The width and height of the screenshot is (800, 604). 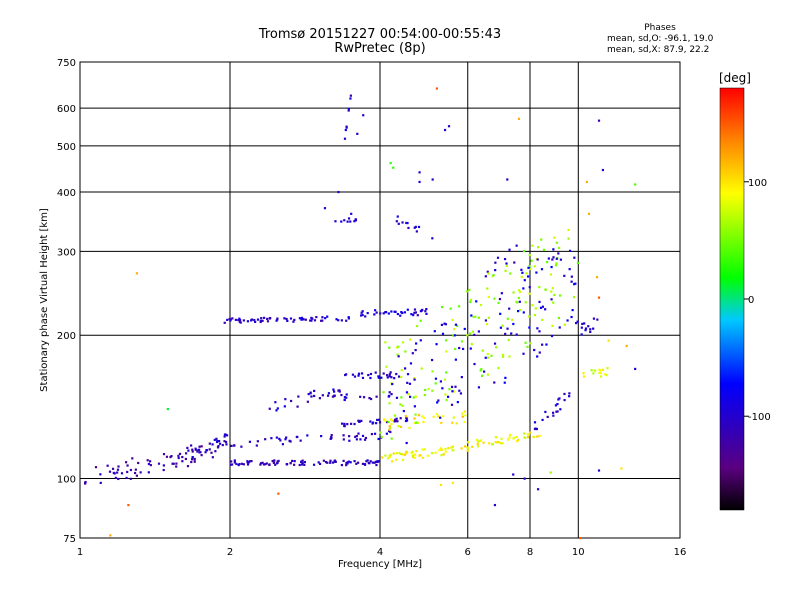 What do you see at coordinates (757, 300) in the screenshot?
I see `colorbar-ticks: 100 0 -100` at bounding box center [757, 300].